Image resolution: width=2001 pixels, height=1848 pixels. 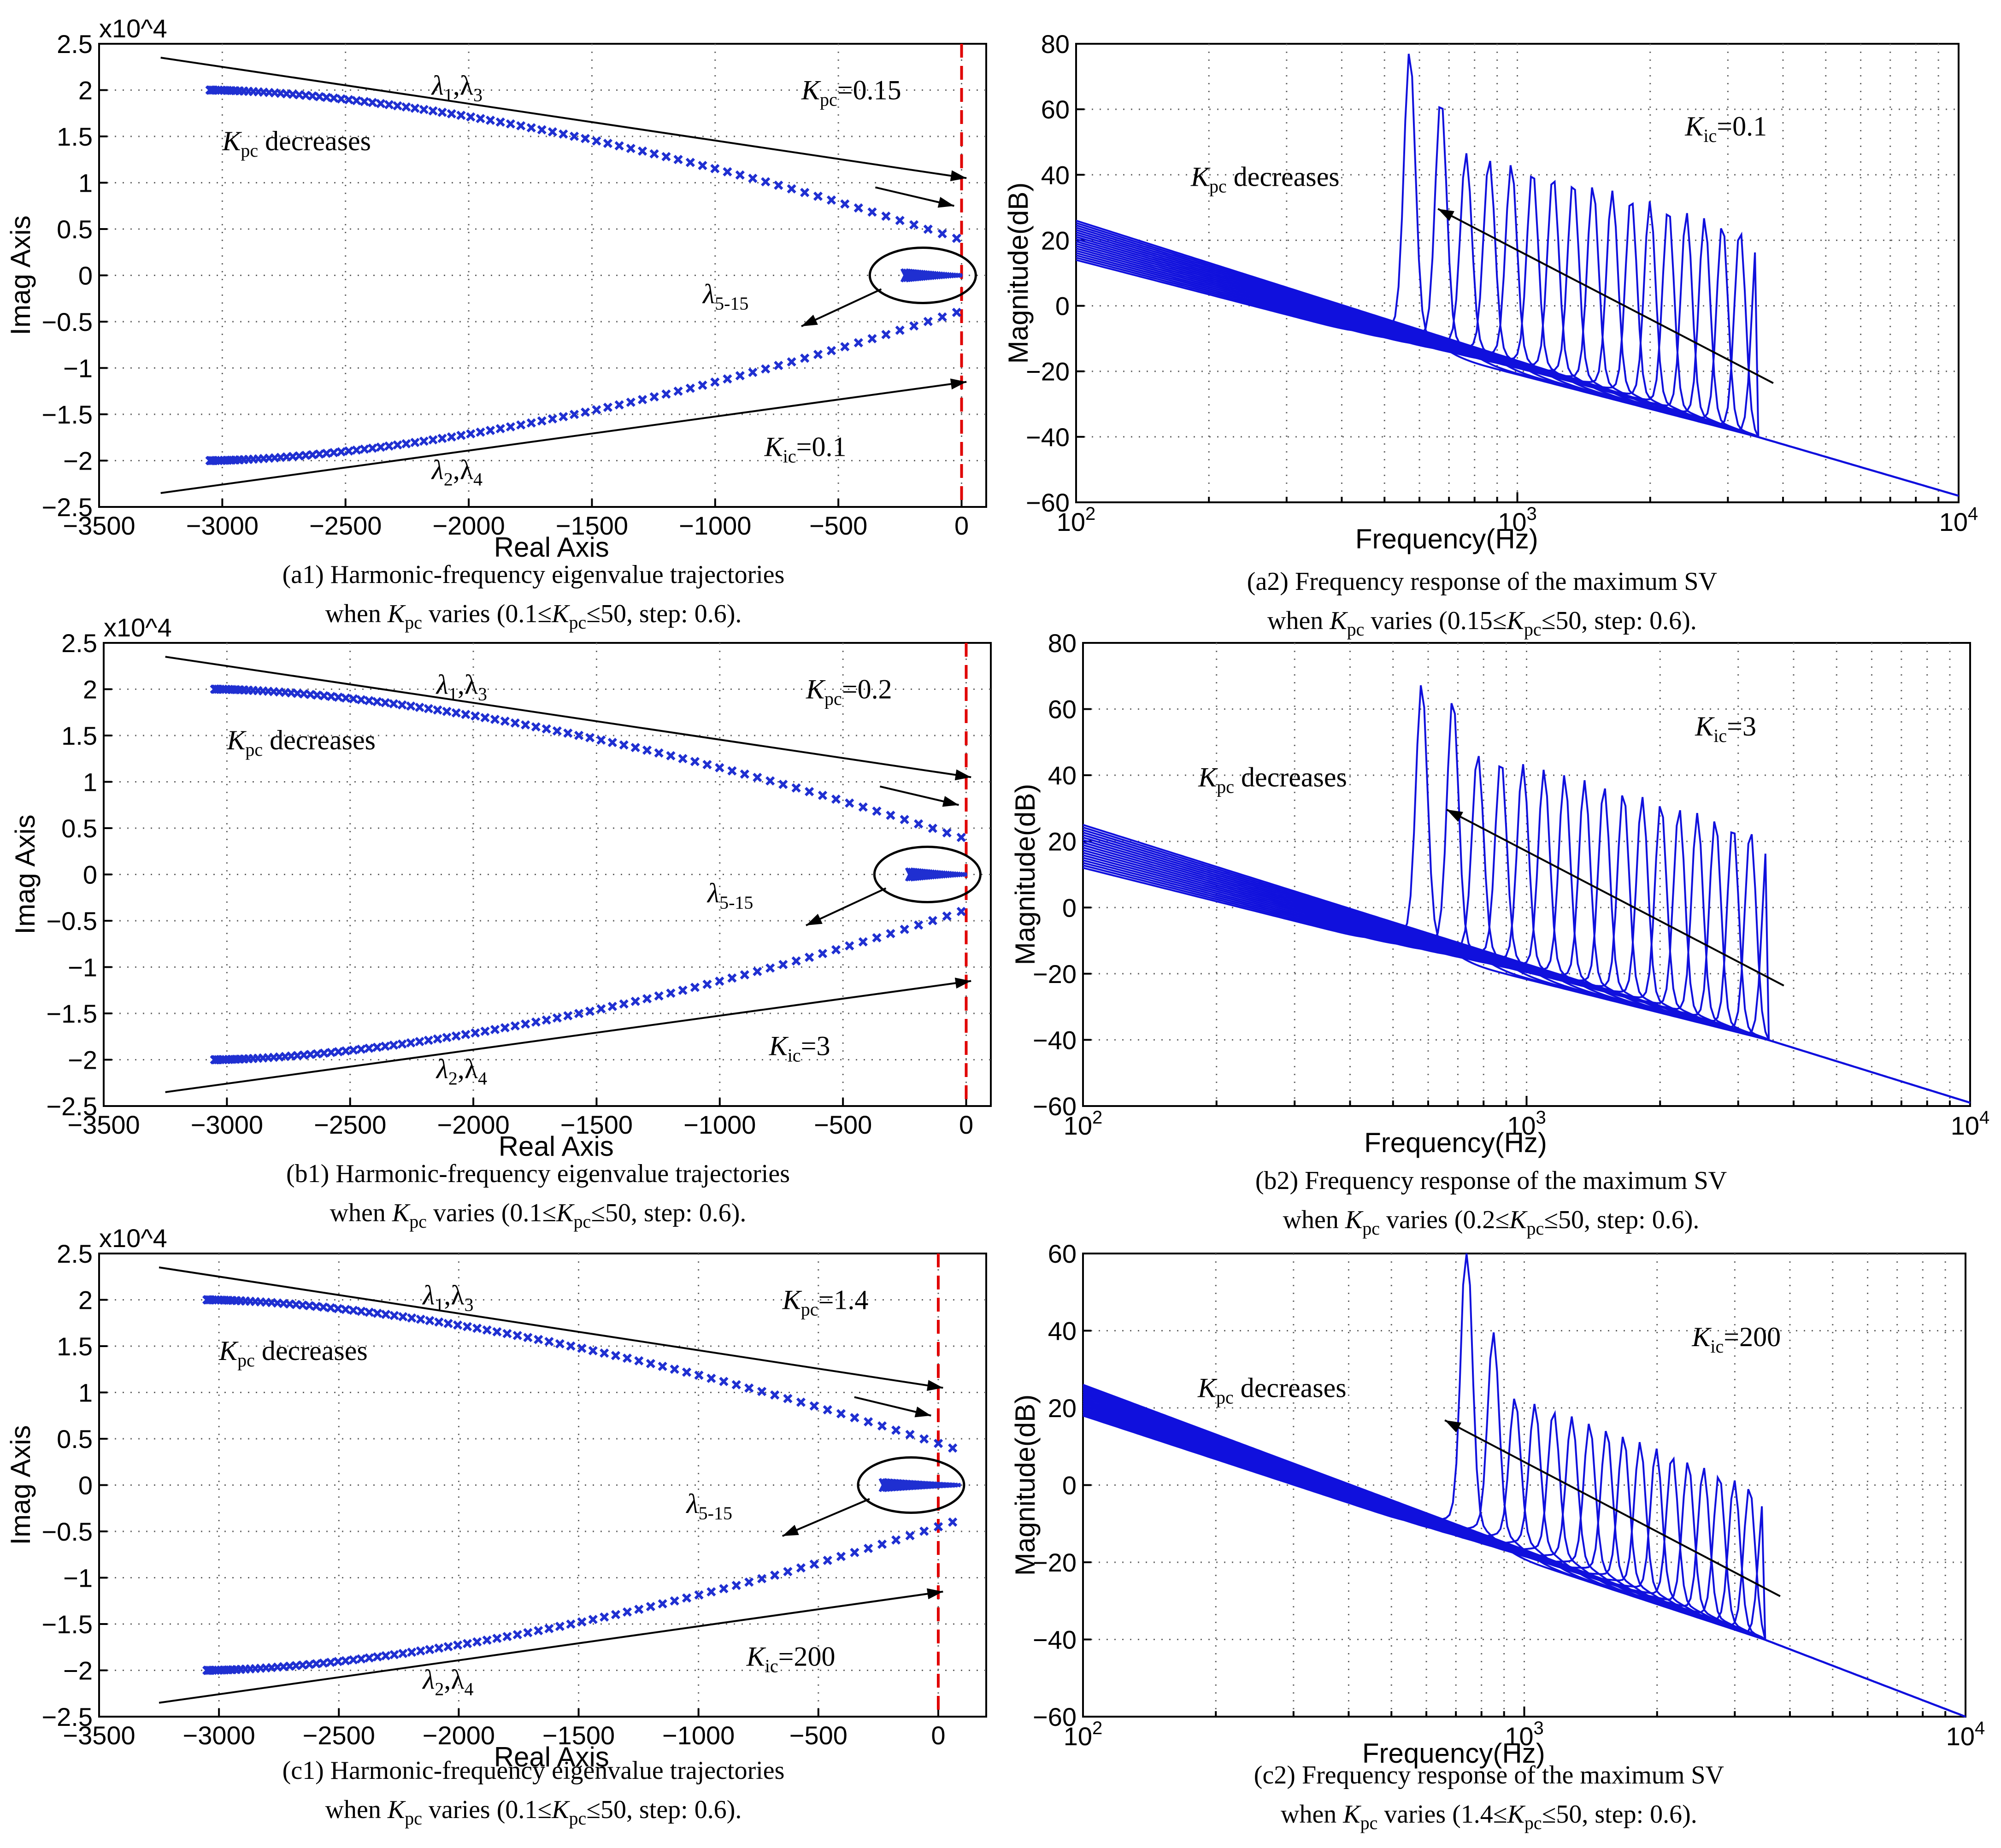 I want to click on tick-exponent: 3, so click(x=1532, y=514).